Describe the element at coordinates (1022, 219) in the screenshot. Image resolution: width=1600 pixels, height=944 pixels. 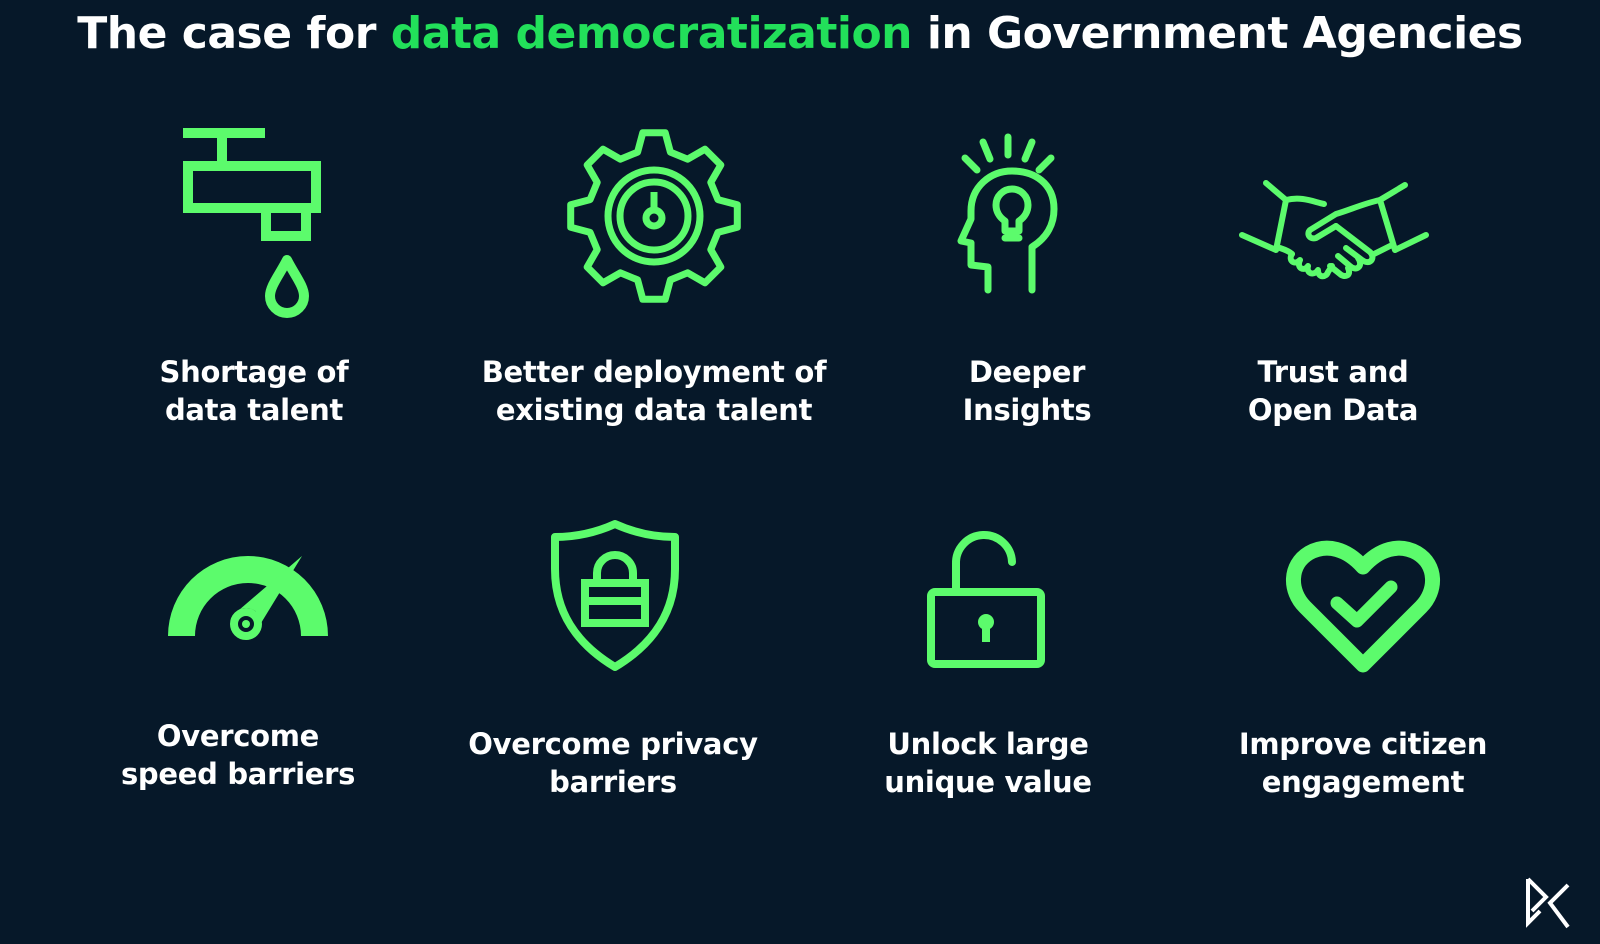
I see `head-lightbulb-icon` at that location.